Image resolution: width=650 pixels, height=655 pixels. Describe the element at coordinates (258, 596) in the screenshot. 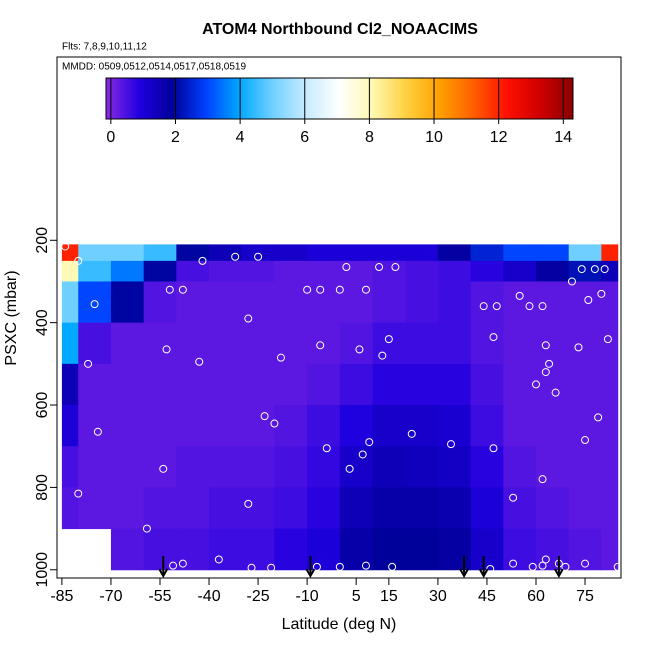

I see `x-tick-label: -25` at that location.